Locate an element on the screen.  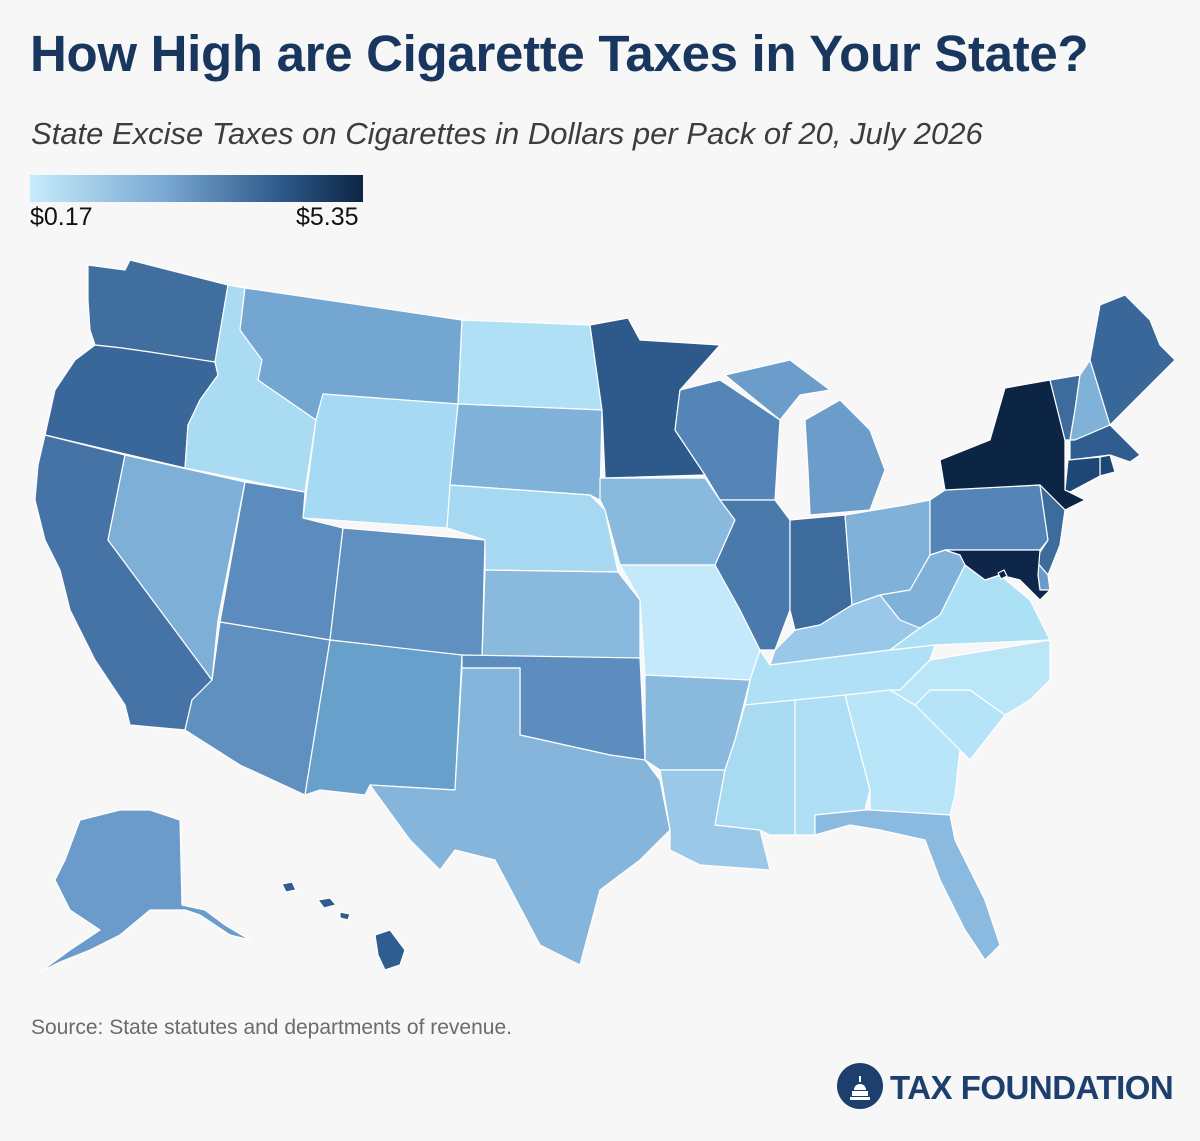
state-HI is located at coordinates (343, 926).